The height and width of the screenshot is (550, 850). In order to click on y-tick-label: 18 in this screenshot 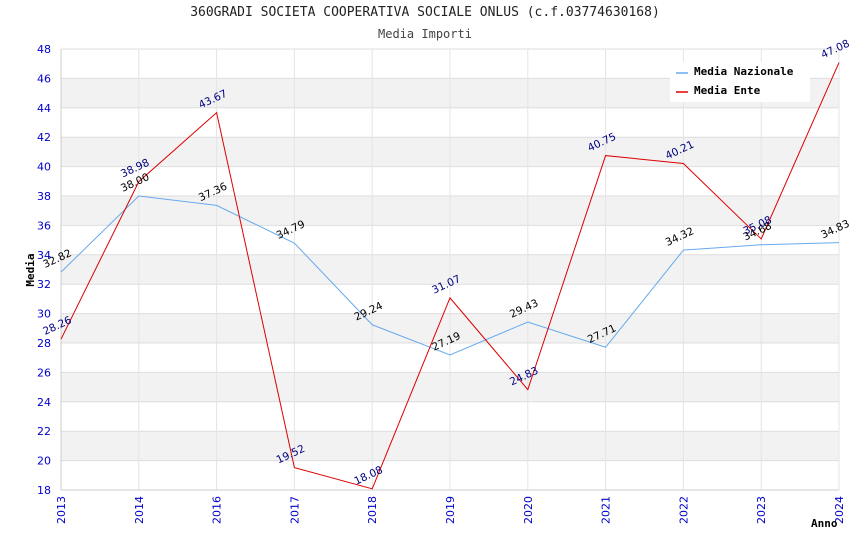, I will do `click(44, 490)`.